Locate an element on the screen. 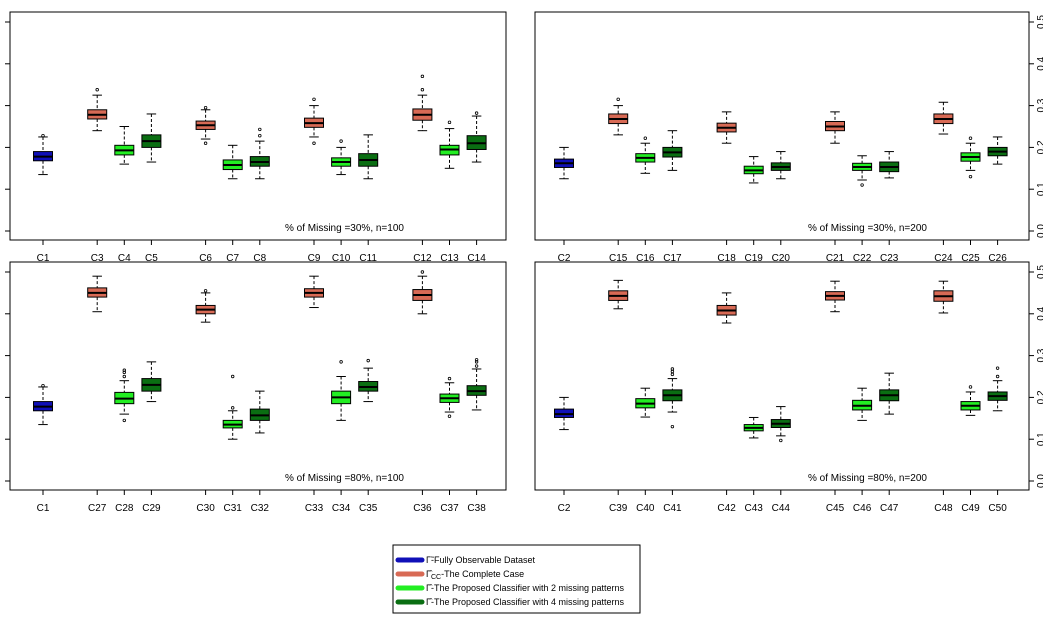 Image resolution: width=1043 pixels, height=629 pixels. y-tick-label: 0.2 is located at coordinates (1039, 397).